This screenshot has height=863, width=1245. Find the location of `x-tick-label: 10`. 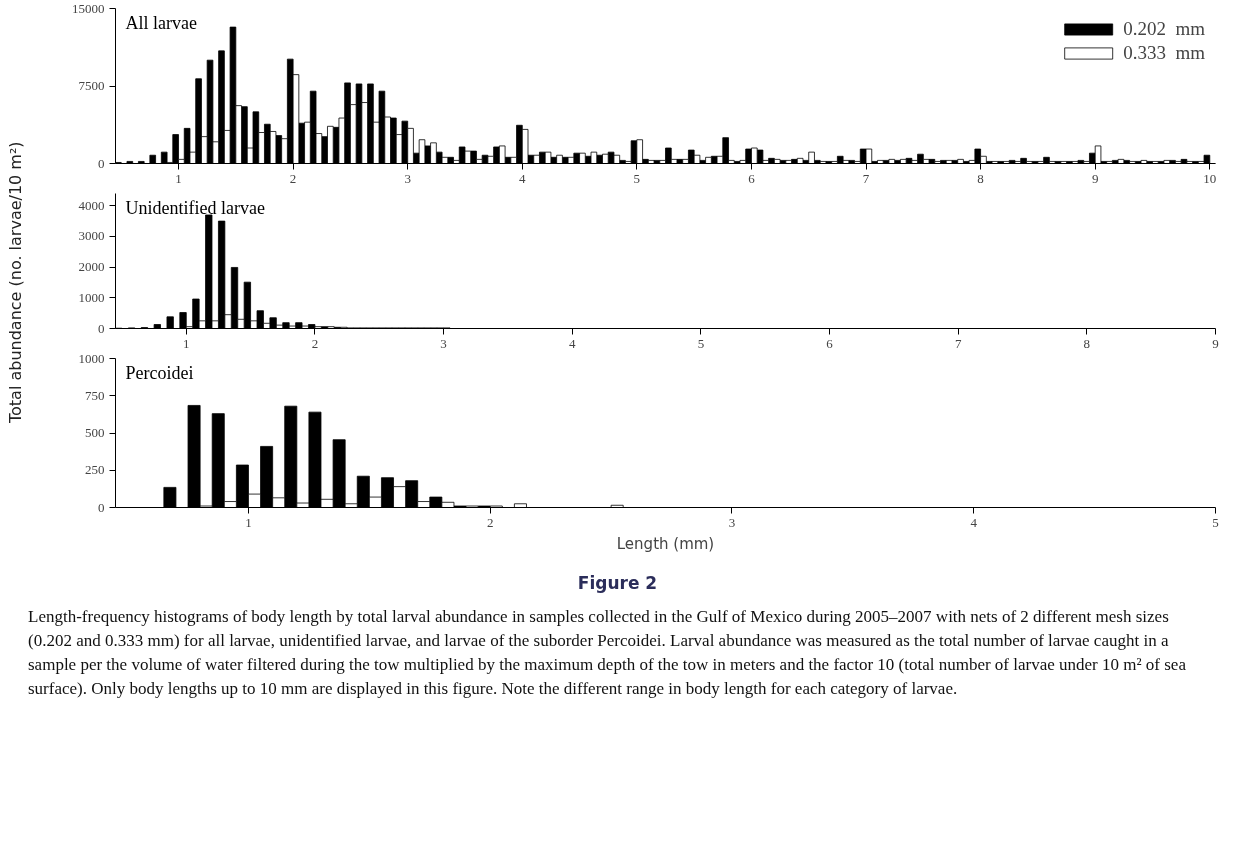

x-tick-label: 10 is located at coordinates (1210, 178).